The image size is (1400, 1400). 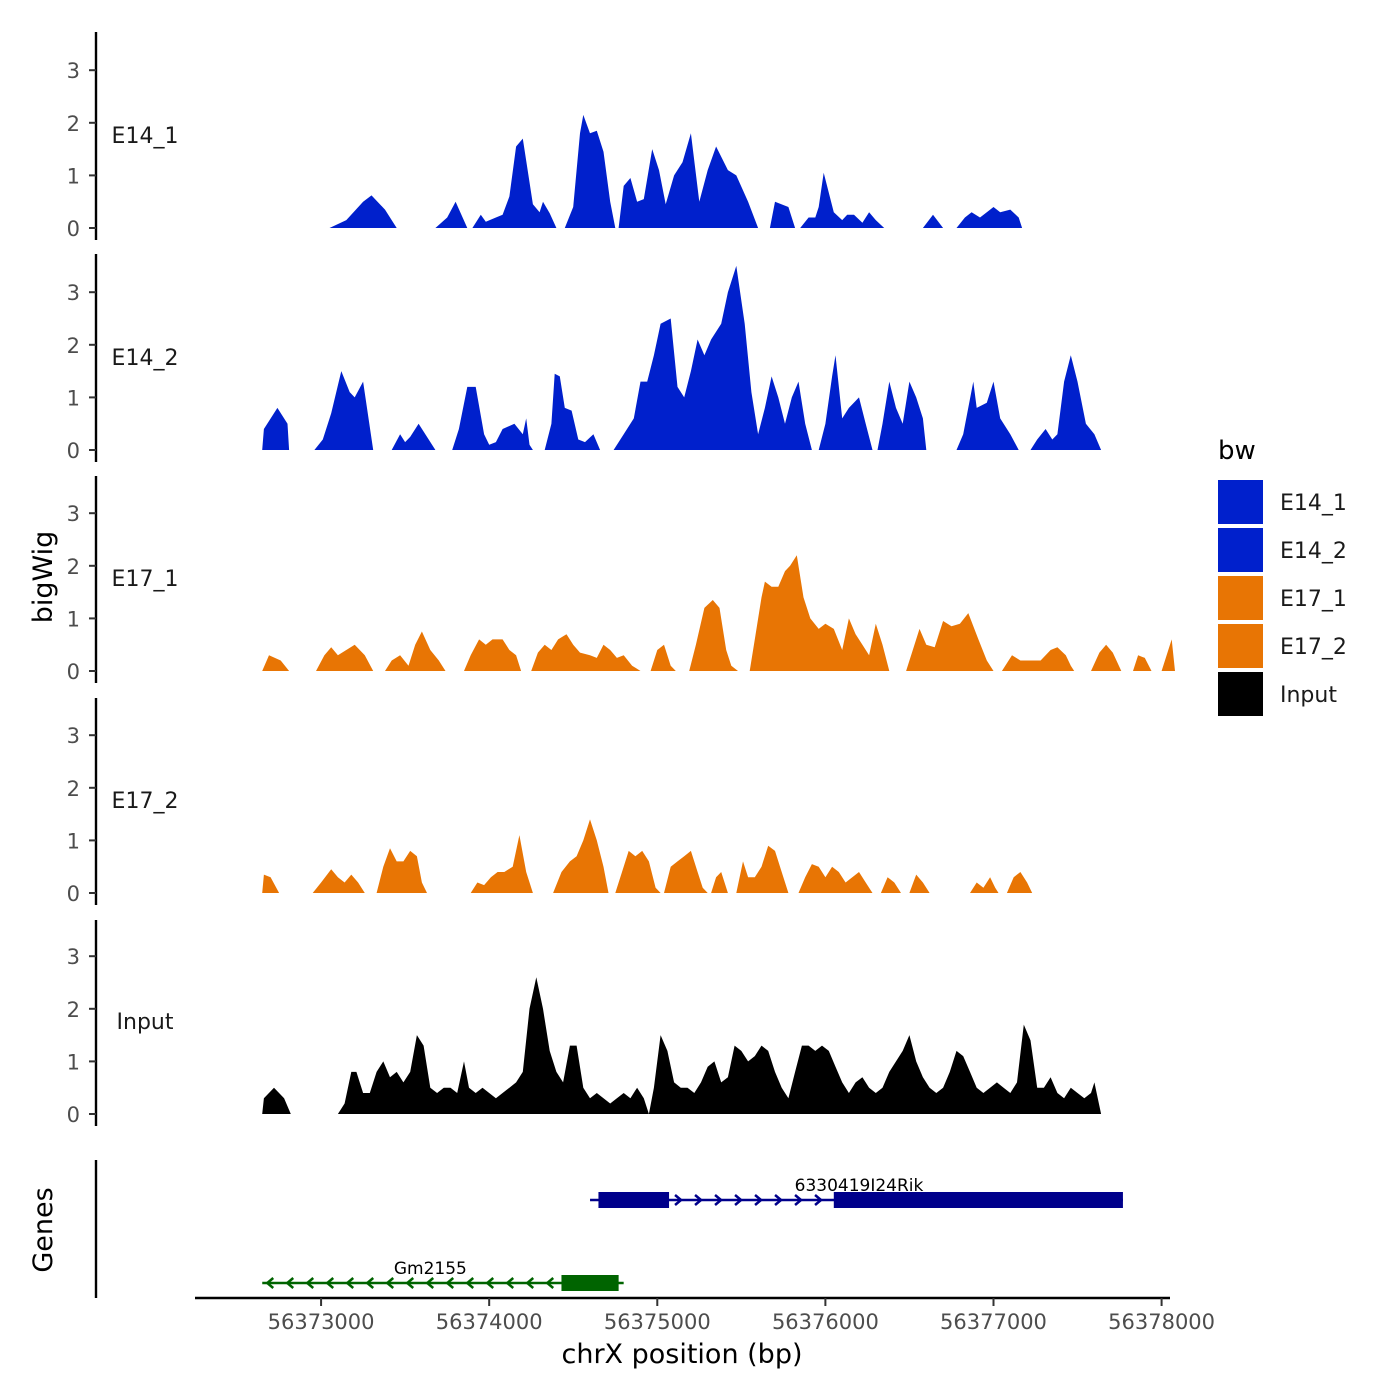 I want to click on x-axis-title: chrX position (bp), so click(x=681, y=1354).